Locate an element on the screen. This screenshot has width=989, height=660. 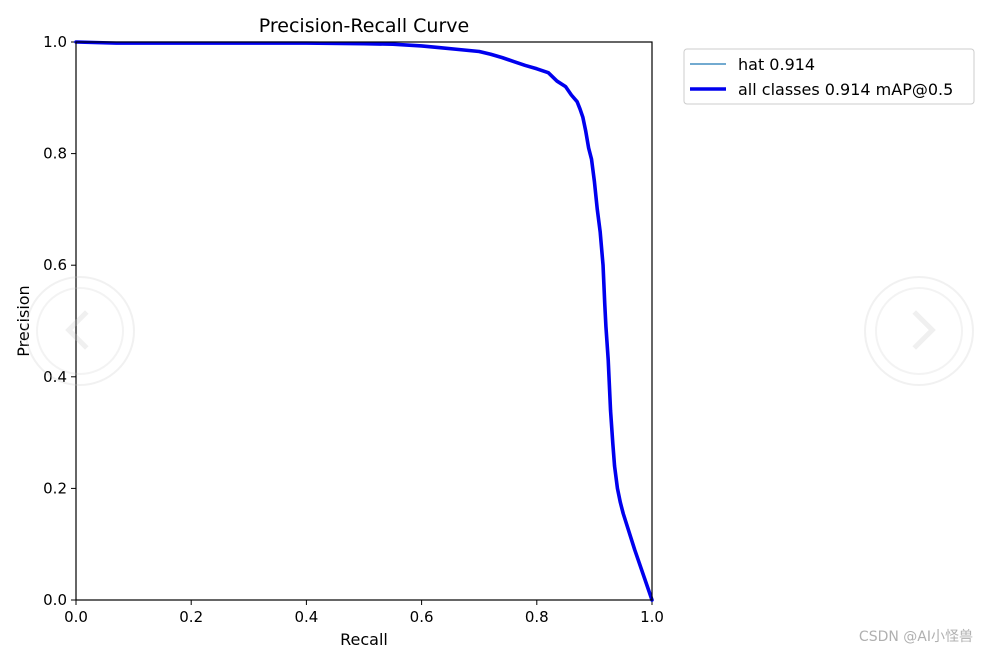
next-button-ring is located at coordinates (919, 331).